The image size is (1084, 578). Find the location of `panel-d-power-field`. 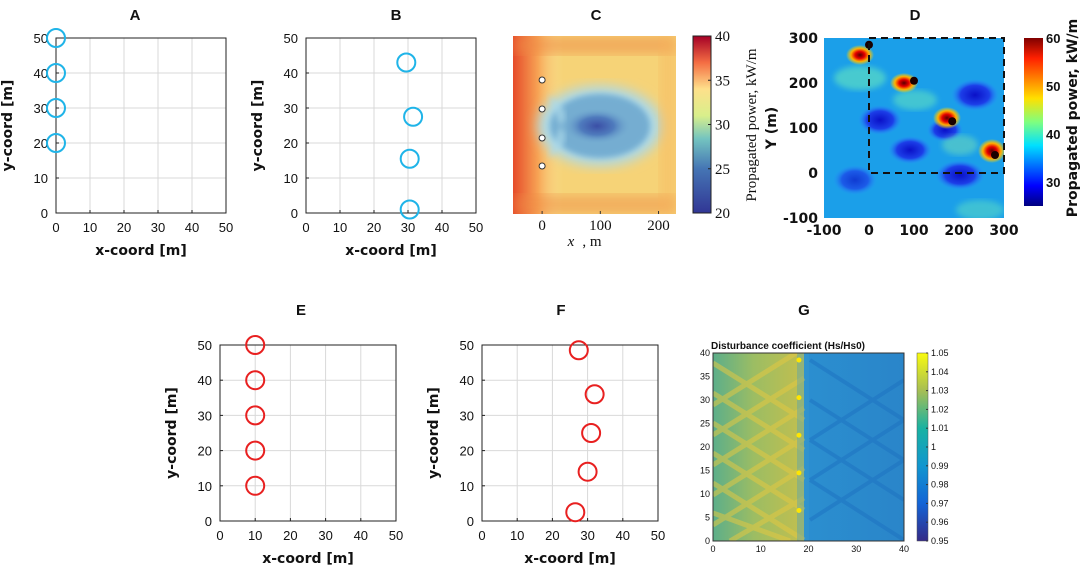

panel-d-power-field is located at coordinates (914, 128).